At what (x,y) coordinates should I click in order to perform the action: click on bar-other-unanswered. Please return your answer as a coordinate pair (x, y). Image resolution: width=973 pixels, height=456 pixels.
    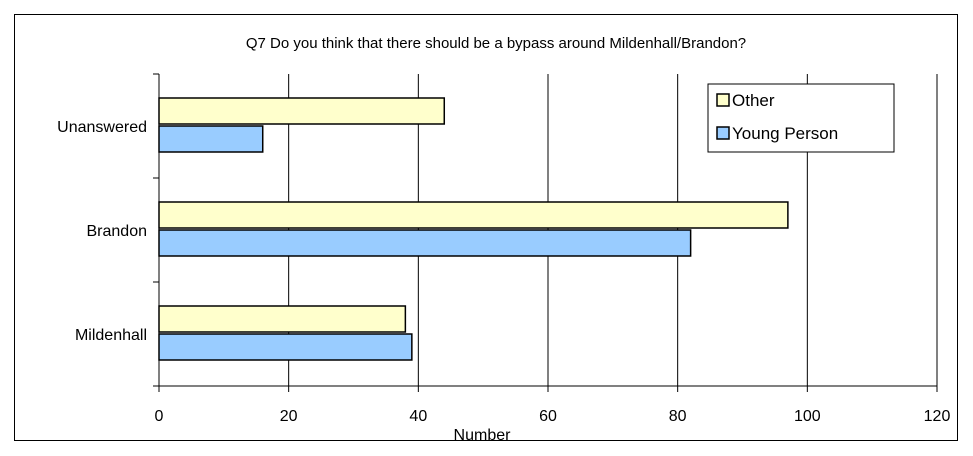
    Looking at the image, I should click on (302, 111).